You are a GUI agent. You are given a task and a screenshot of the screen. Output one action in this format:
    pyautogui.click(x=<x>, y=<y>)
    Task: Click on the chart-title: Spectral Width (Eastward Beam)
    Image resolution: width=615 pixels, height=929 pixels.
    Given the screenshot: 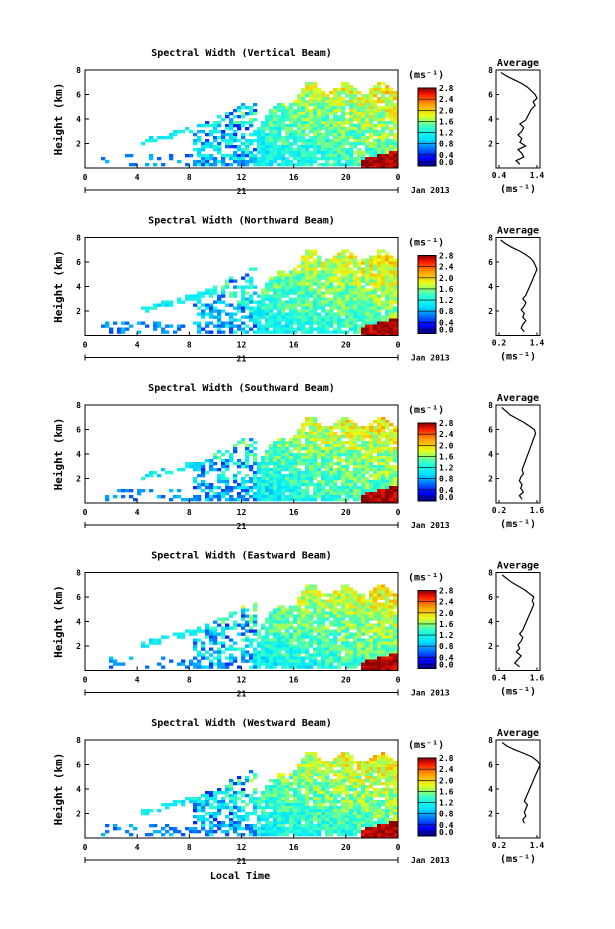 What is the action you would take?
    pyautogui.click(x=241, y=556)
    